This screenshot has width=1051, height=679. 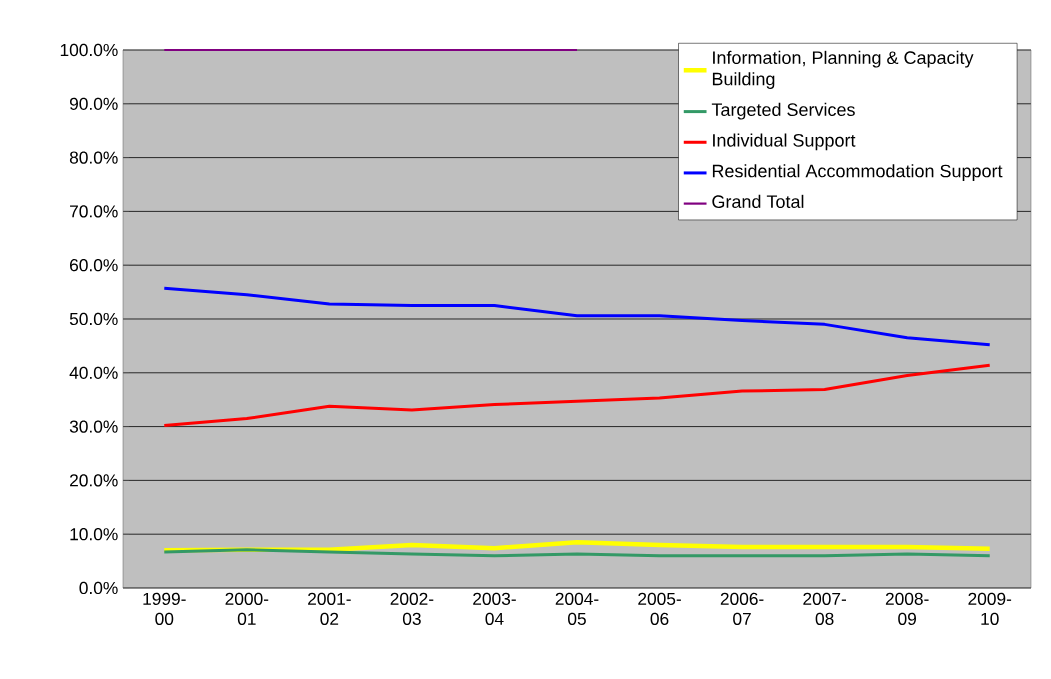 I want to click on x-tick-label: 2002-03, so click(x=412, y=608).